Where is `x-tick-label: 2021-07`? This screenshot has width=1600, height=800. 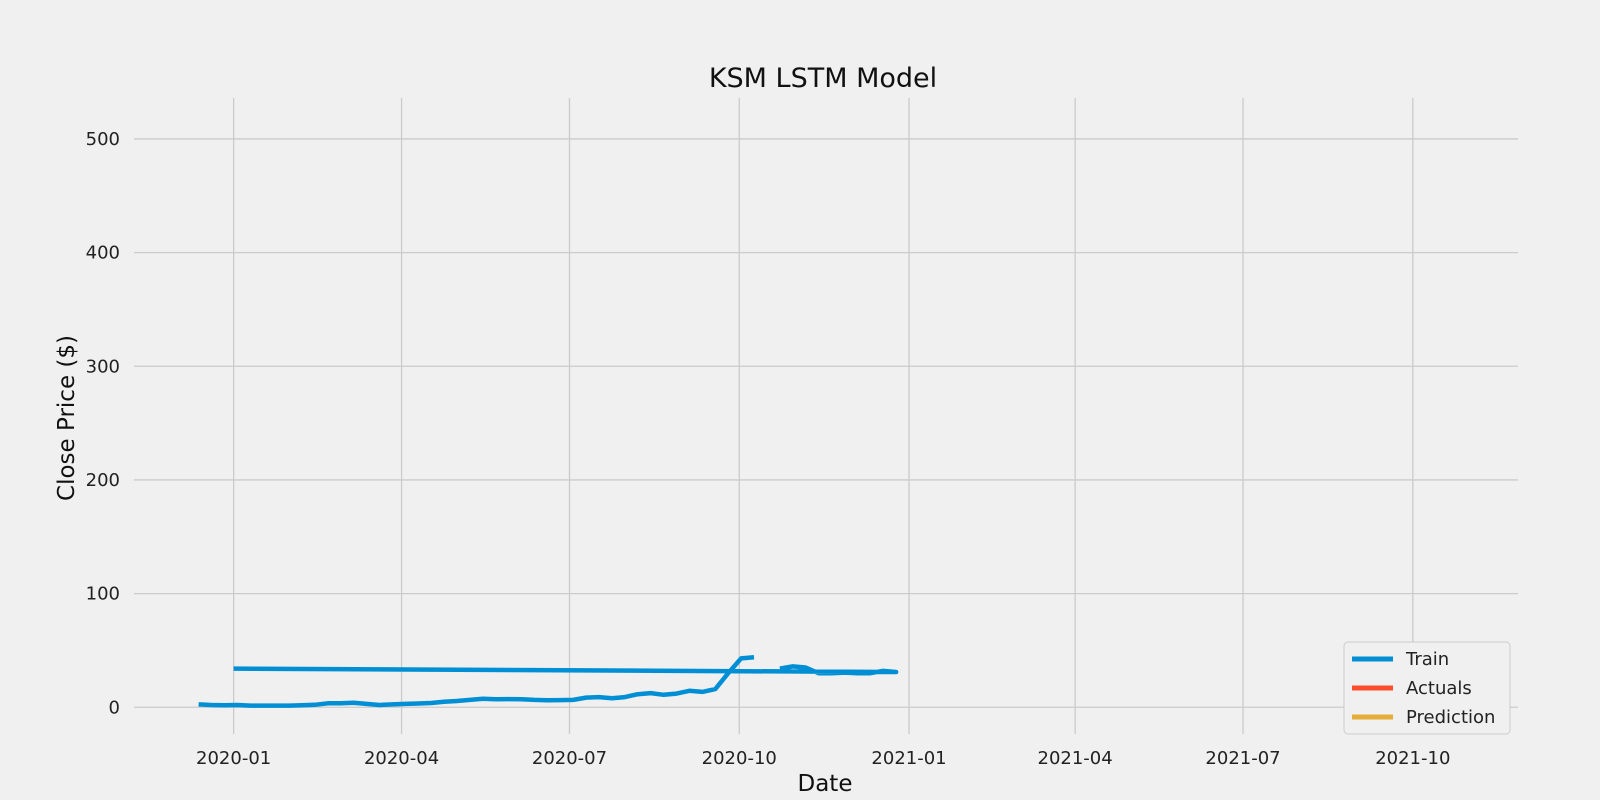 x-tick-label: 2021-07 is located at coordinates (1242, 758).